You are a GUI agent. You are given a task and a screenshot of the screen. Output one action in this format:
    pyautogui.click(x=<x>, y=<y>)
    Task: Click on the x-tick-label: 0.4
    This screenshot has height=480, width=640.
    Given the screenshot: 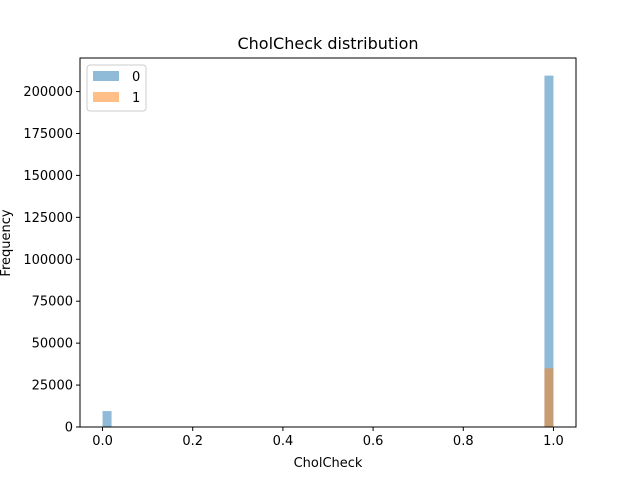 What is the action you would take?
    pyautogui.click(x=283, y=441)
    